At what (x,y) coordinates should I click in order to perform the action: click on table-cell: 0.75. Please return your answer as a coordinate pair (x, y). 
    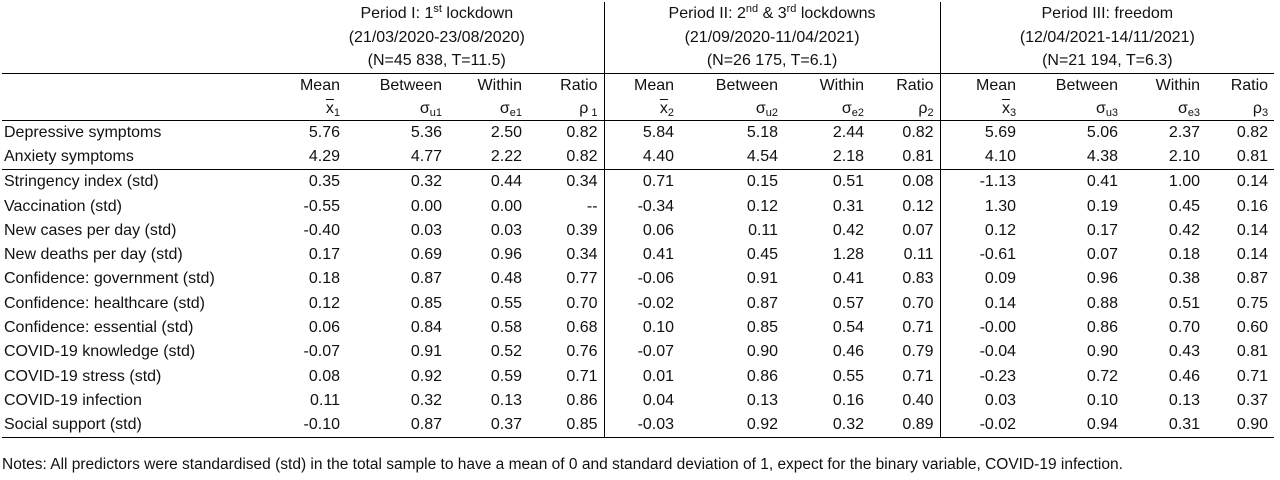
    Looking at the image, I should click on (1252, 303).